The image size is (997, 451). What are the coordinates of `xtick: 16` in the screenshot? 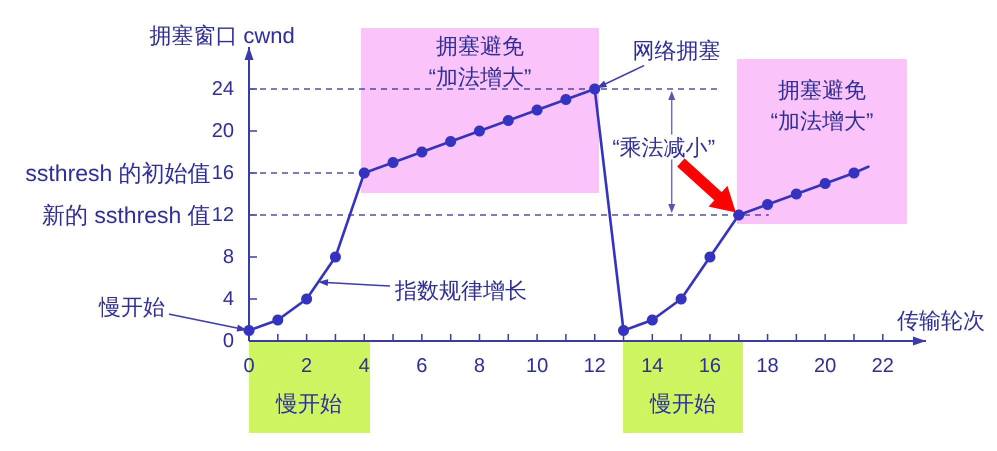 It's located at (710, 366).